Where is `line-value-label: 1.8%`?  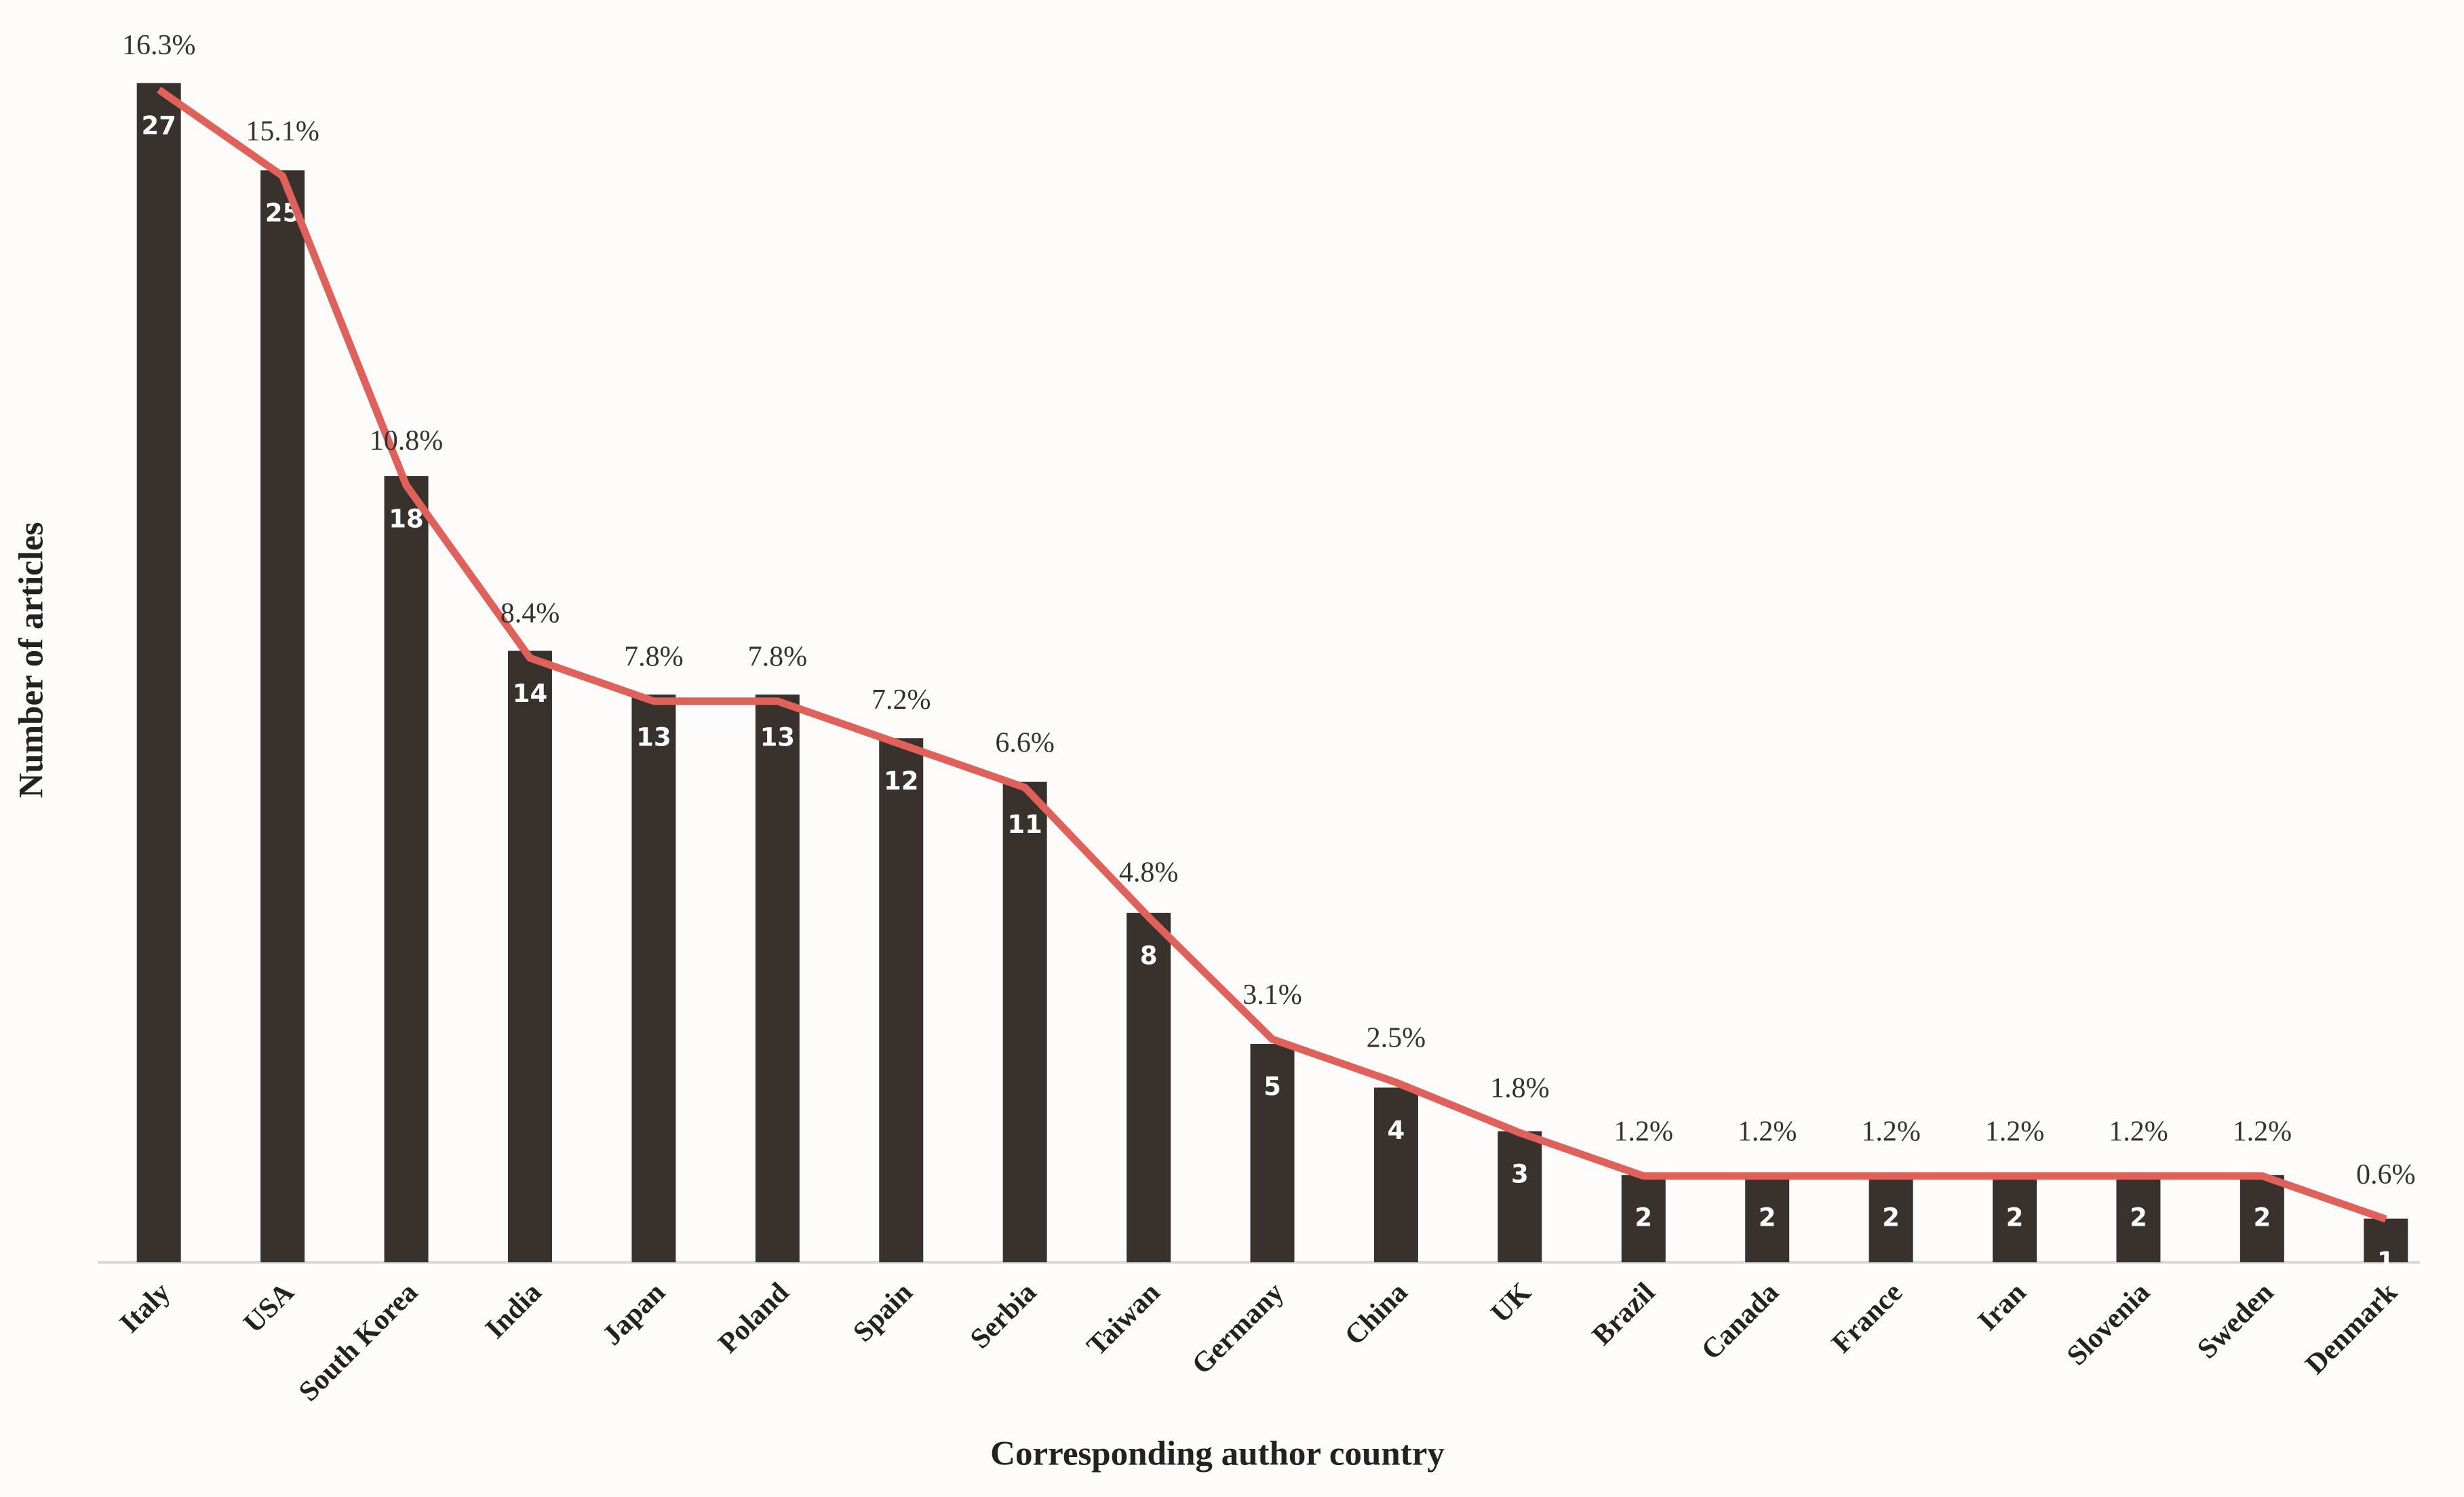 line-value-label: 1.8% is located at coordinates (1520, 1088).